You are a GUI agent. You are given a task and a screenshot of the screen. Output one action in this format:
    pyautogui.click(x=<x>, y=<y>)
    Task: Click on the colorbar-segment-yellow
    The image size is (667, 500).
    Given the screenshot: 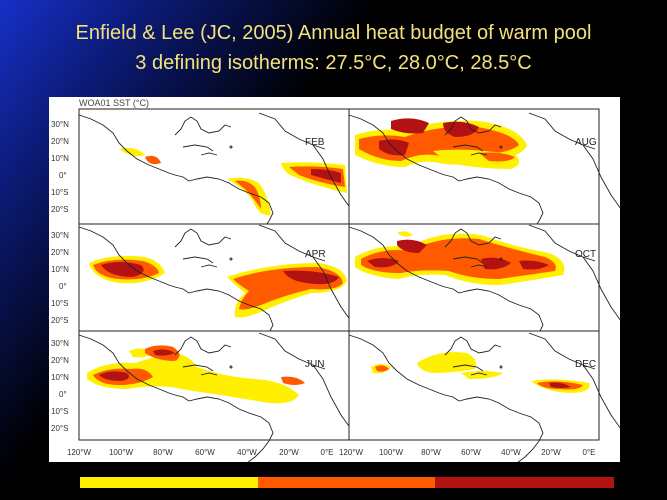 What is the action you would take?
    pyautogui.click(x=169, y=482)
    